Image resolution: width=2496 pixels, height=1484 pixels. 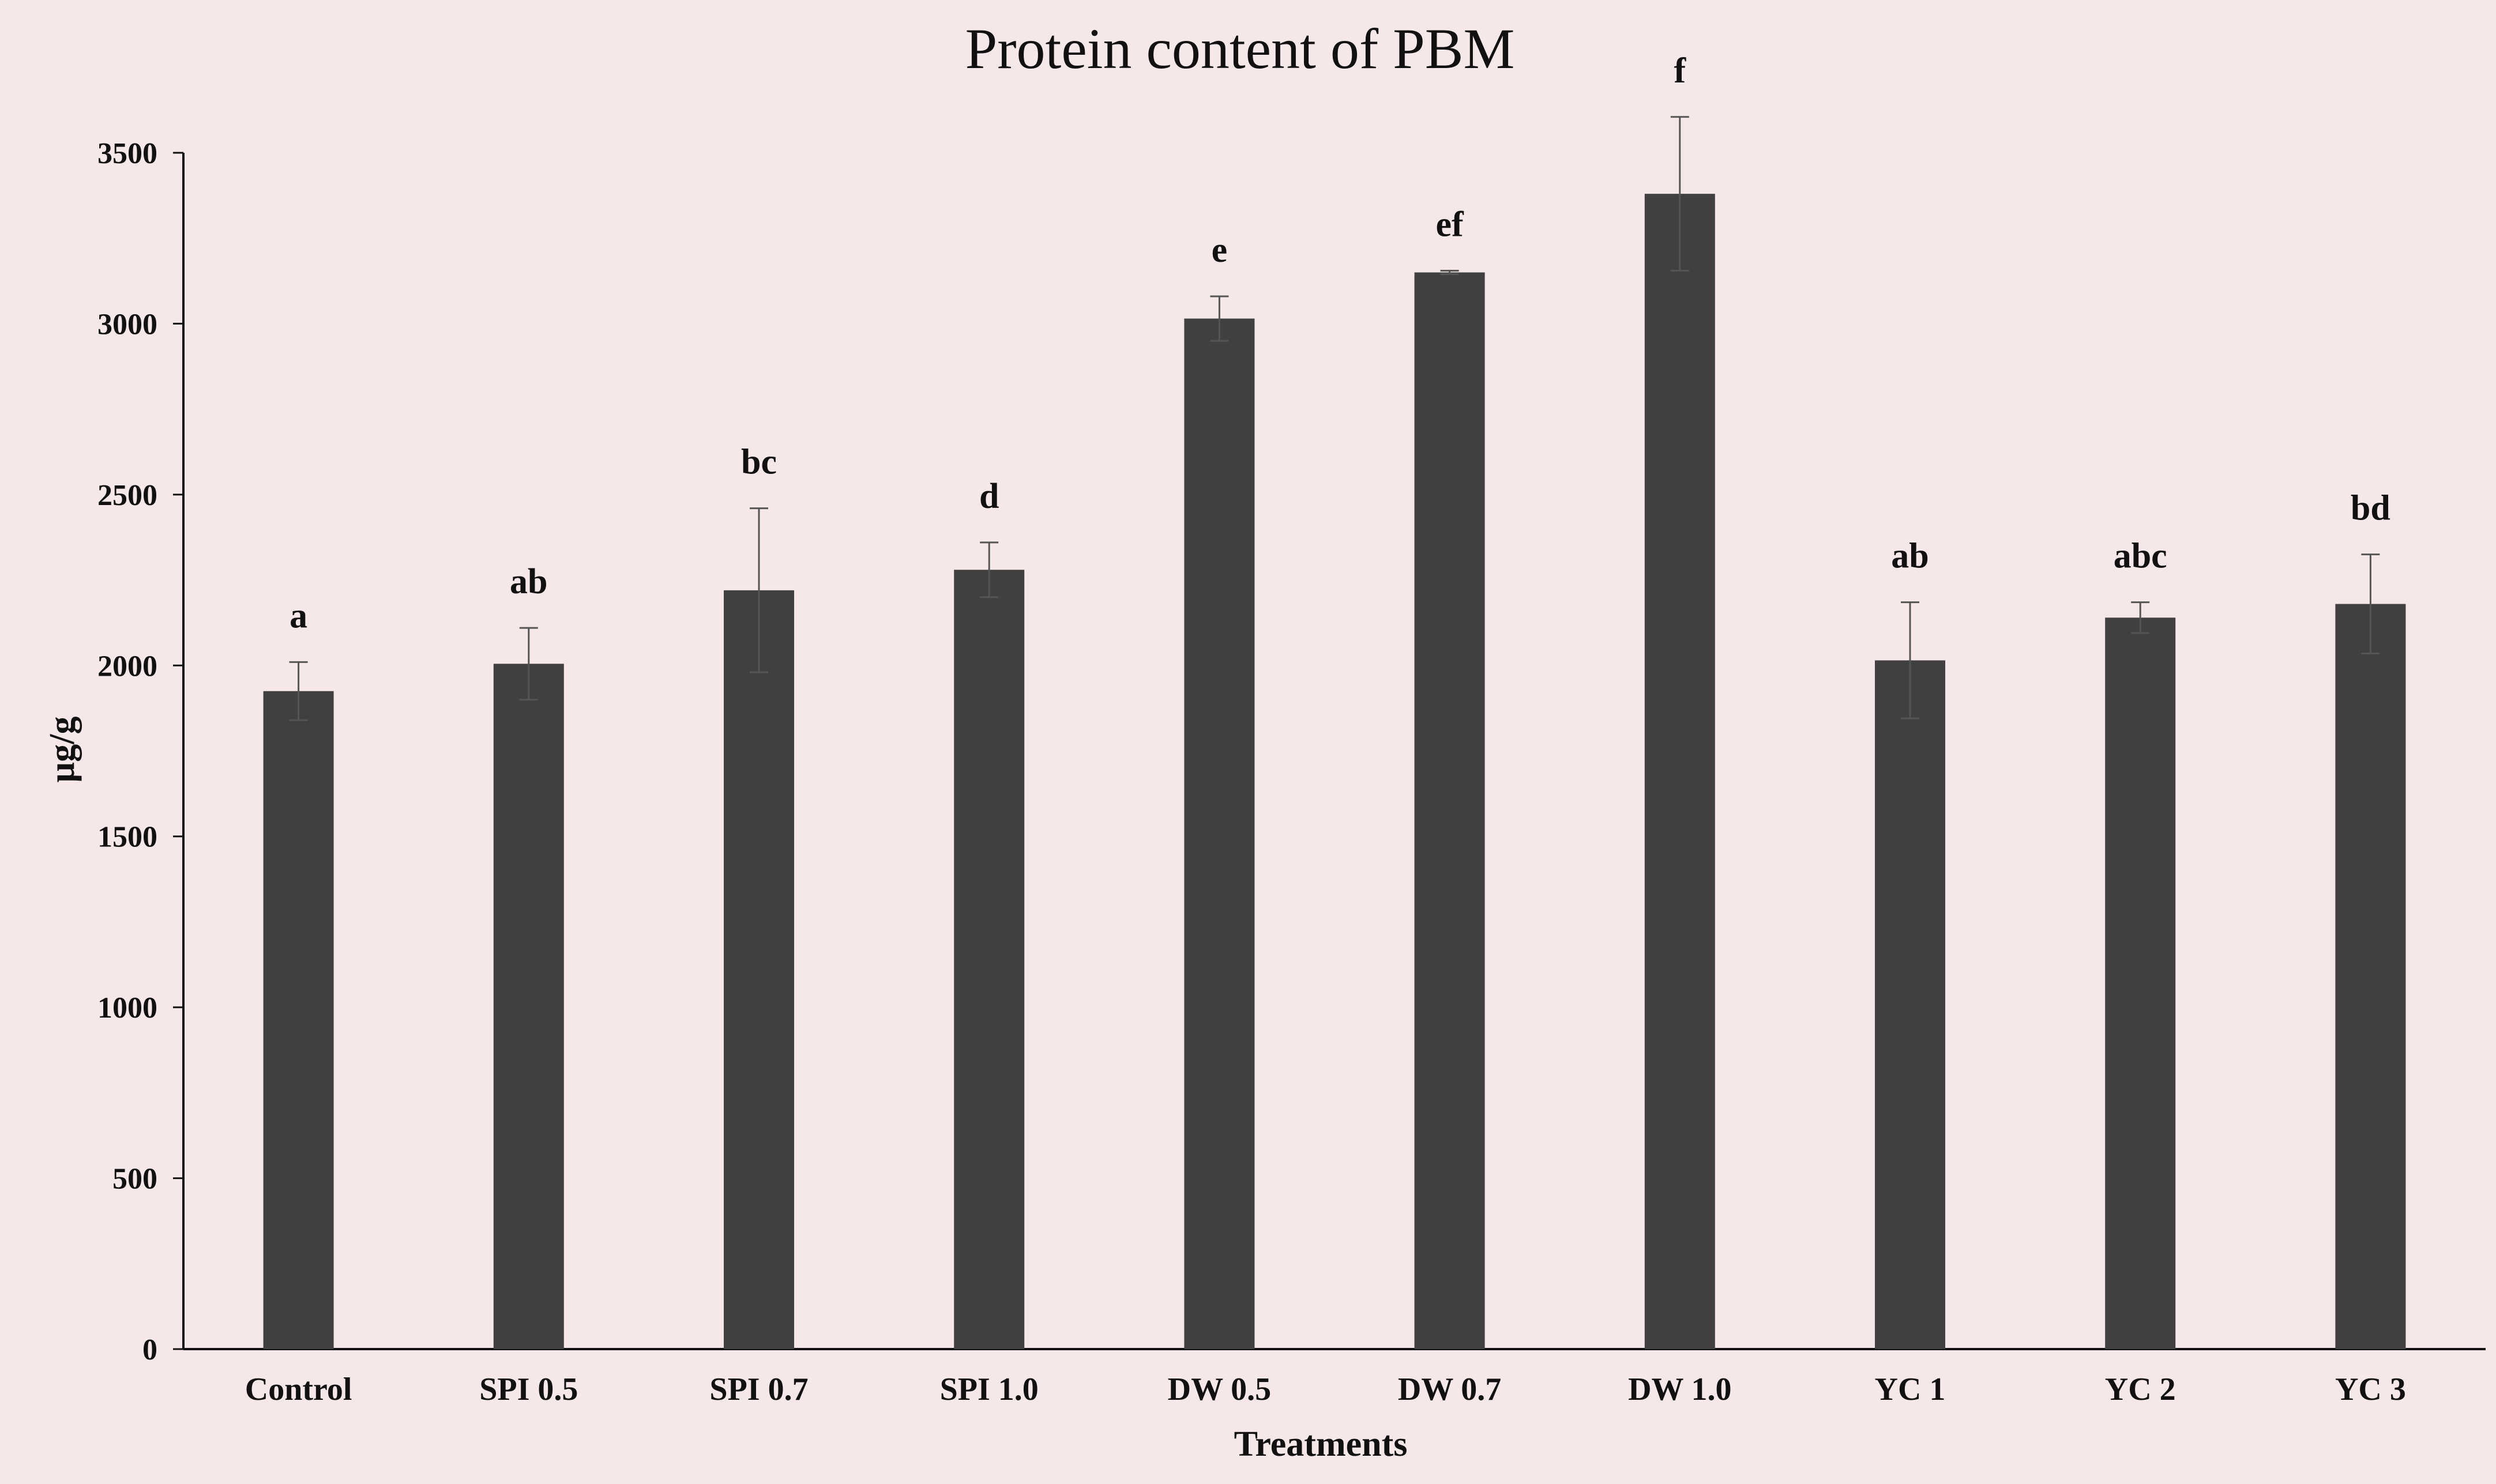 What do you see at coordinates (1321, 1444) in the screenshot?
I see `x-axis-label: Treatments` at bounding box center [1321, 1444].